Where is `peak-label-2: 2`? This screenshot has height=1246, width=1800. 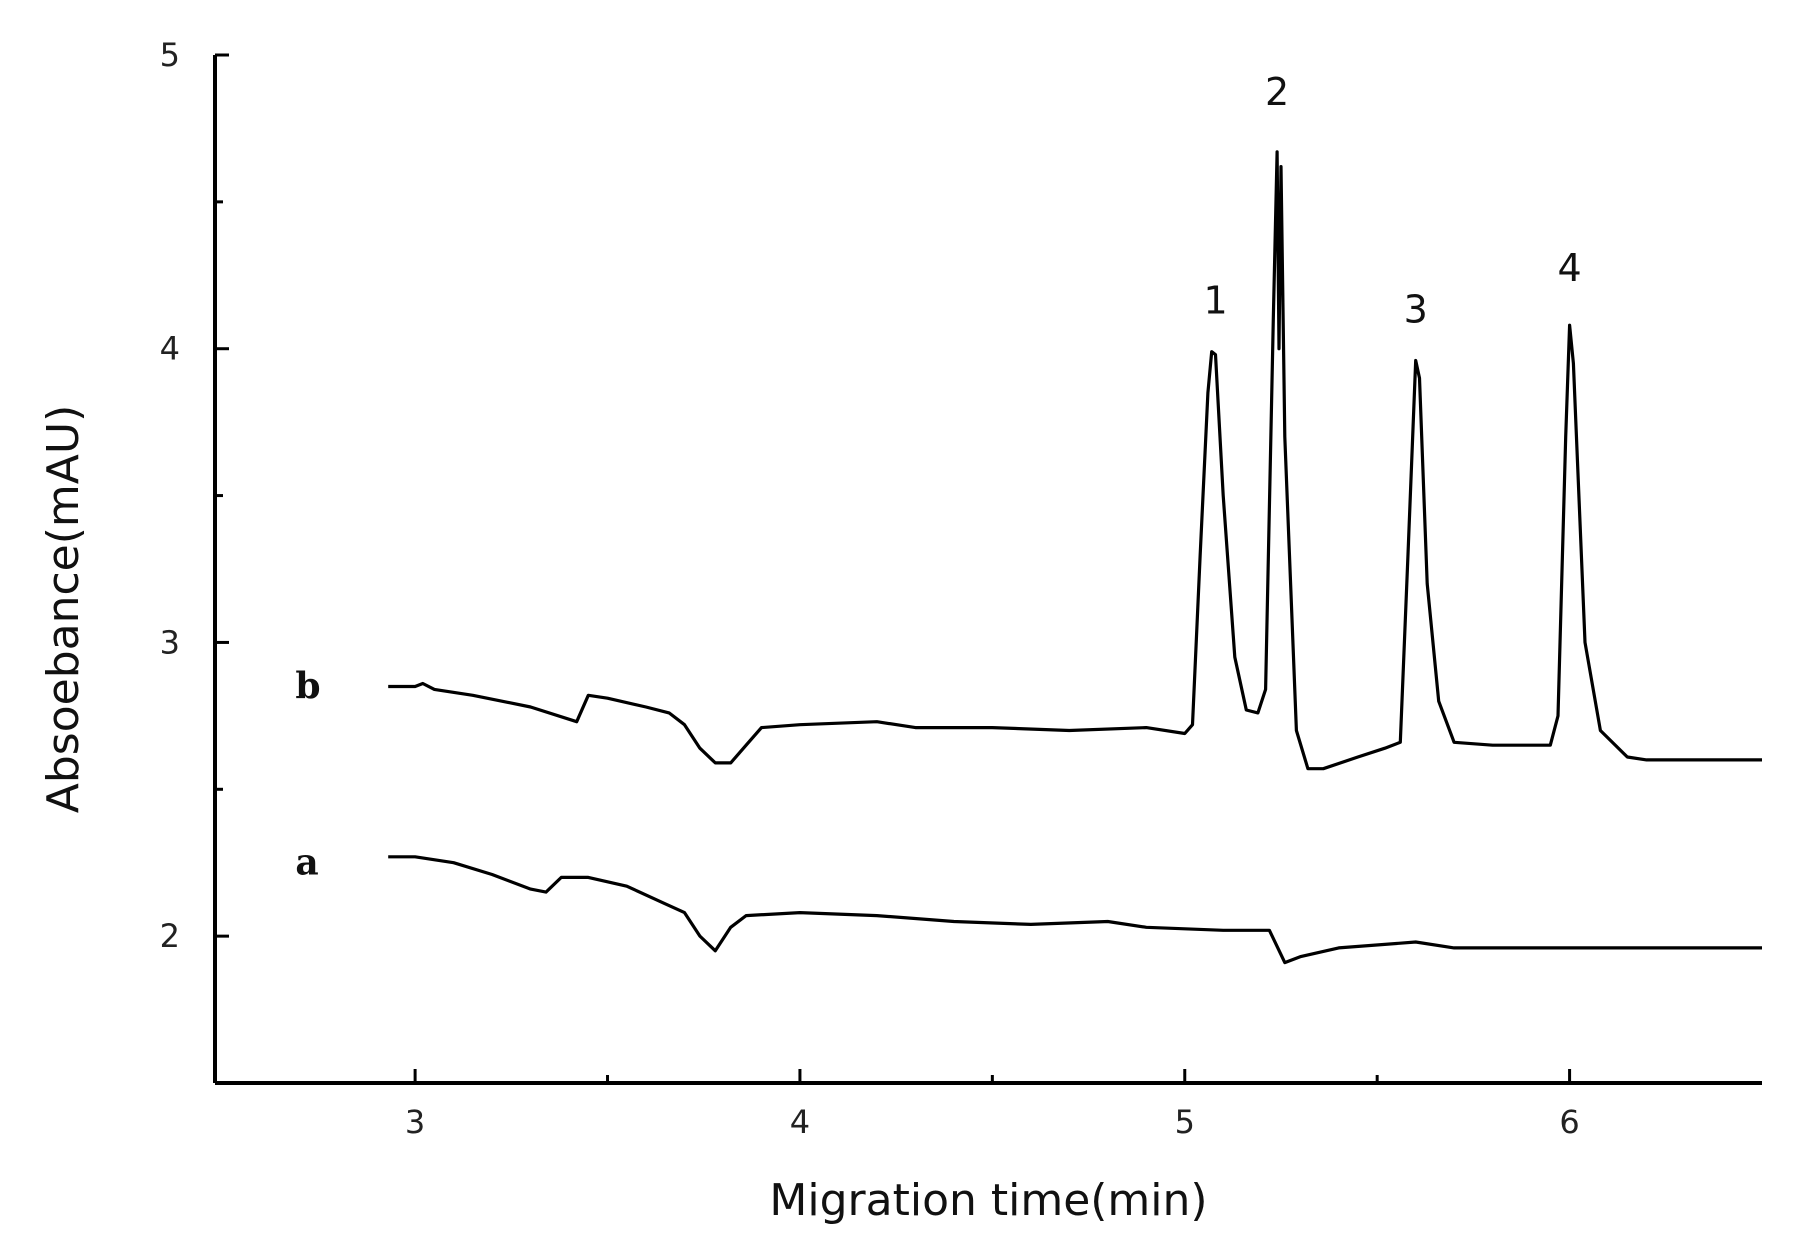
peak-label-2: 2 is located at coordinates (1277, 92).